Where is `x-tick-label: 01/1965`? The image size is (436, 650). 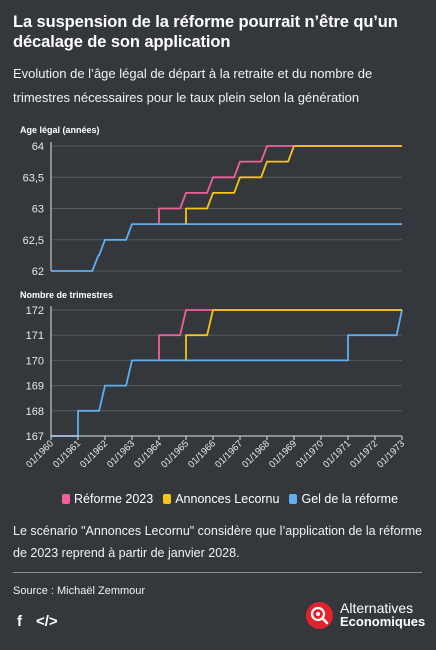
x-tick-label: 01/1965 is located at coordinates (175, 454).